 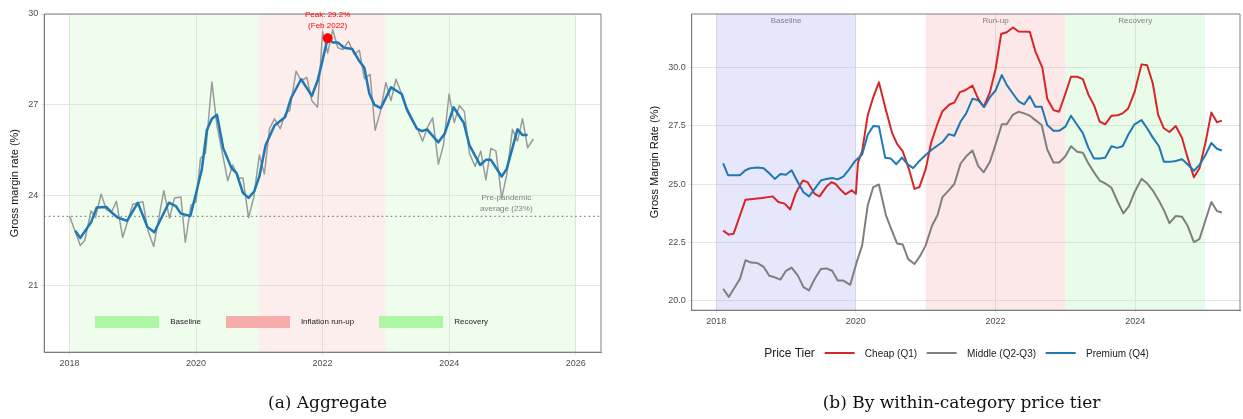 I want to click on y-tick-label: 25.0, so click(x=677, y=183).